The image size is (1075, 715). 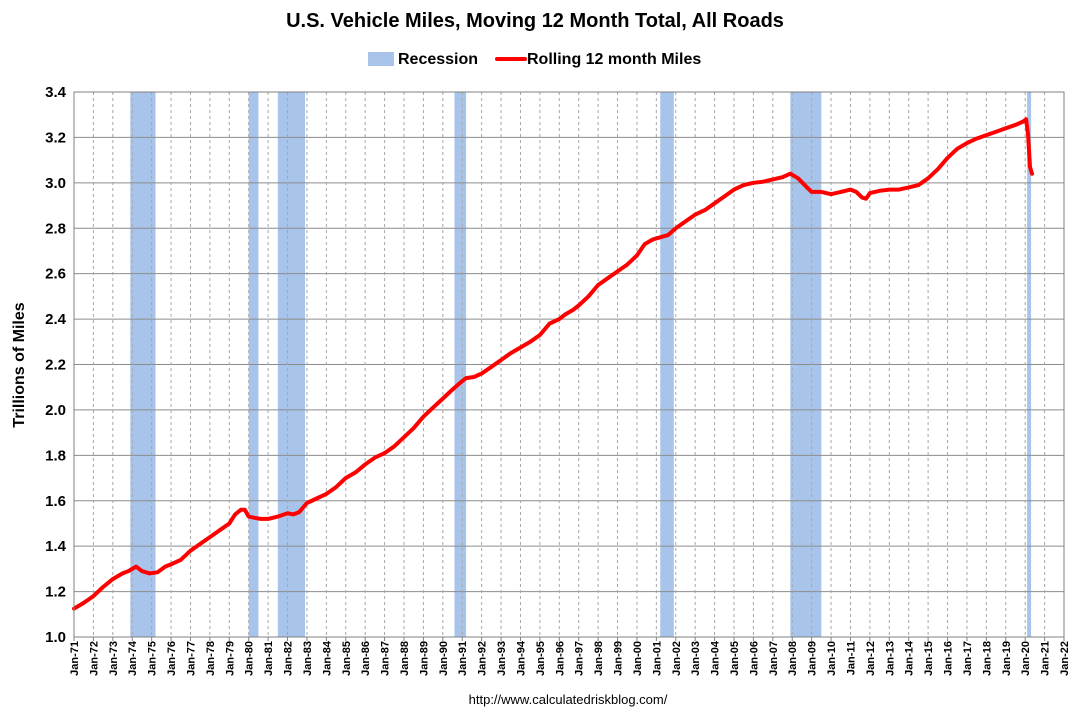 What do you see at coordinates (56, 319) in the screenshot?
I see `y-tick-label: 2.4` at bounding box center [56, 319].